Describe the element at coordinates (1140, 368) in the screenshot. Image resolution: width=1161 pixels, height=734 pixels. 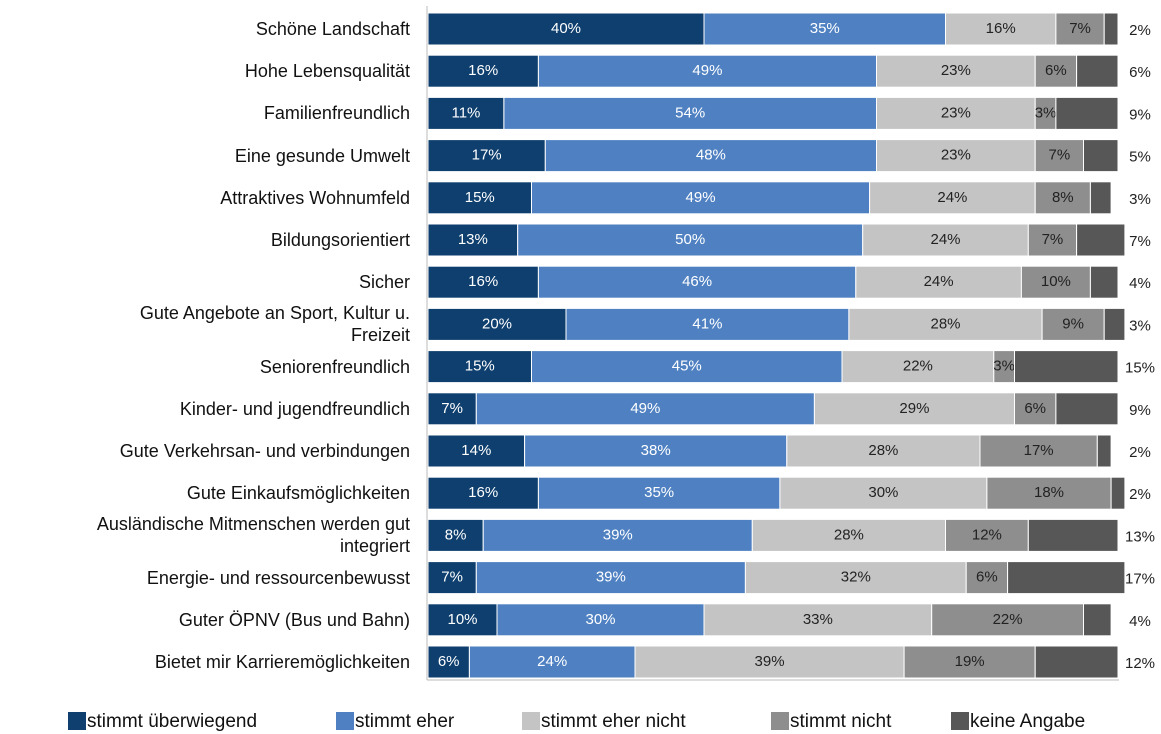
I see `data-label: 15%` at that location.